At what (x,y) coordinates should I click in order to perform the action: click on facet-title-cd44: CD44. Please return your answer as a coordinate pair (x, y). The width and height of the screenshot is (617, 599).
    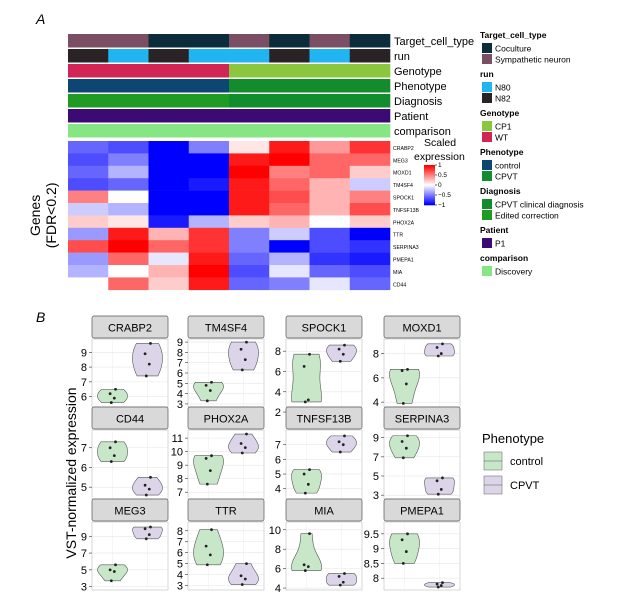
    Looking at the image, I should click on (130, 420).